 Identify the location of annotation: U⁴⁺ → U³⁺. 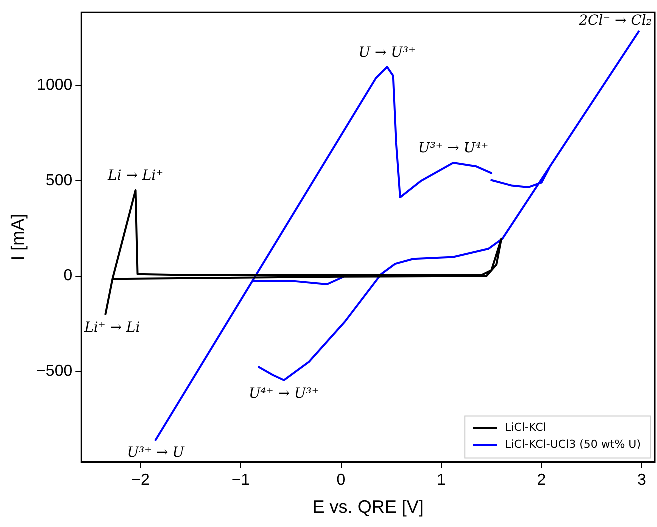
(284, 394).